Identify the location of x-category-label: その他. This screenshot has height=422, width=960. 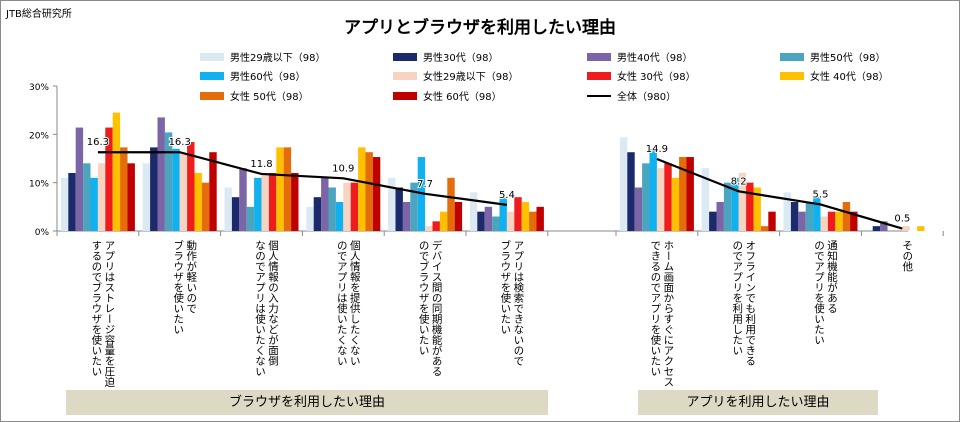
(907, 256).